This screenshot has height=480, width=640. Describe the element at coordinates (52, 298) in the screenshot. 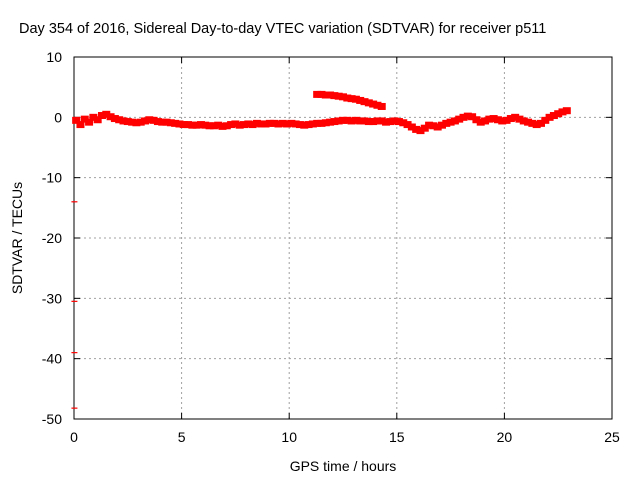

I see `y-tick-label: -30` at that location.